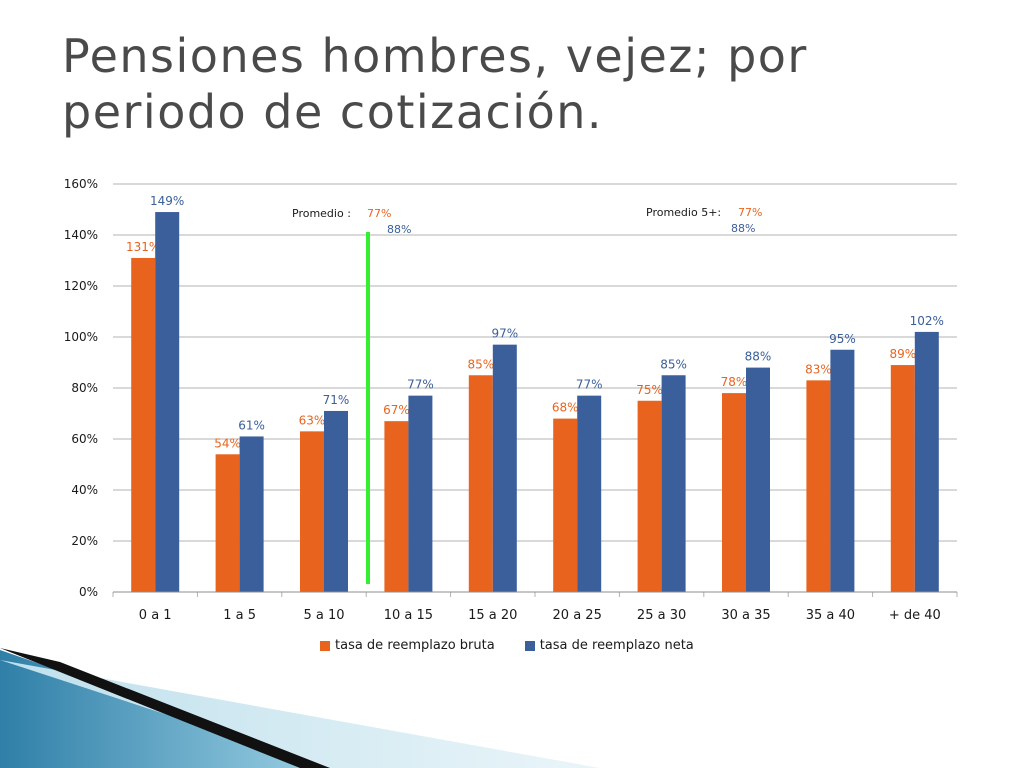 The width and height of the screenshot is (1024, 768). What do you see at coordinates (81, 235) in the screenshot?
I see `y-tick-label: 140%` at bounding box center [81, 235].